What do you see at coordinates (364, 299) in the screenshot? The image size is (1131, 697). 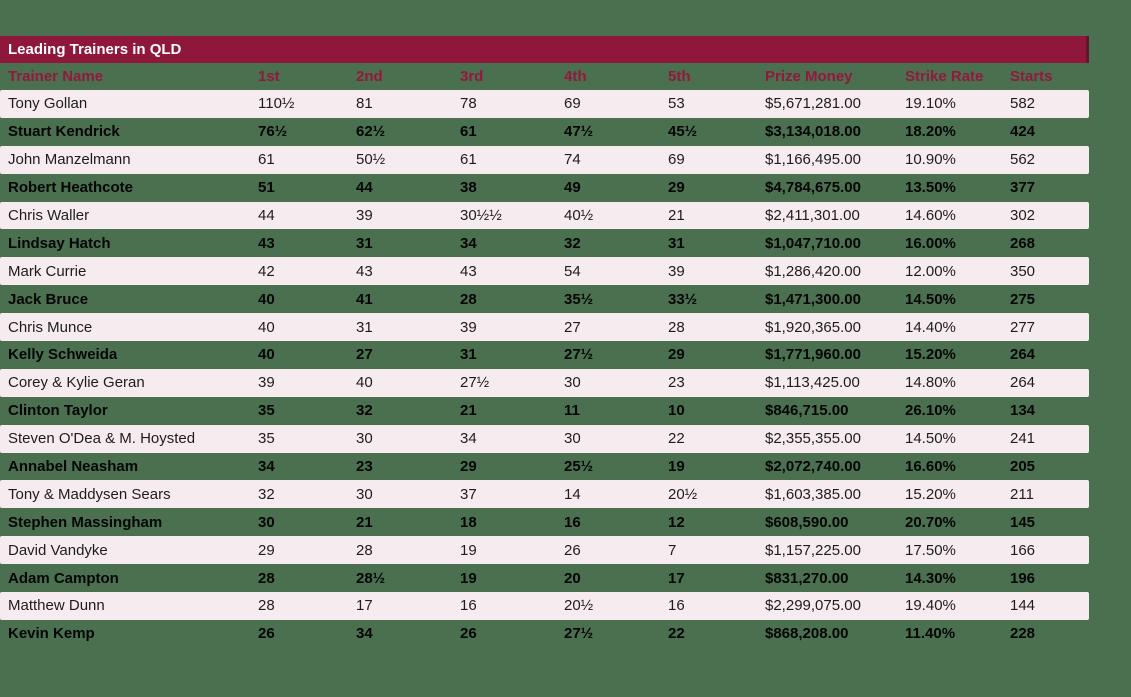 I see `stat-cell: 41` at bounding box center [364, 299].